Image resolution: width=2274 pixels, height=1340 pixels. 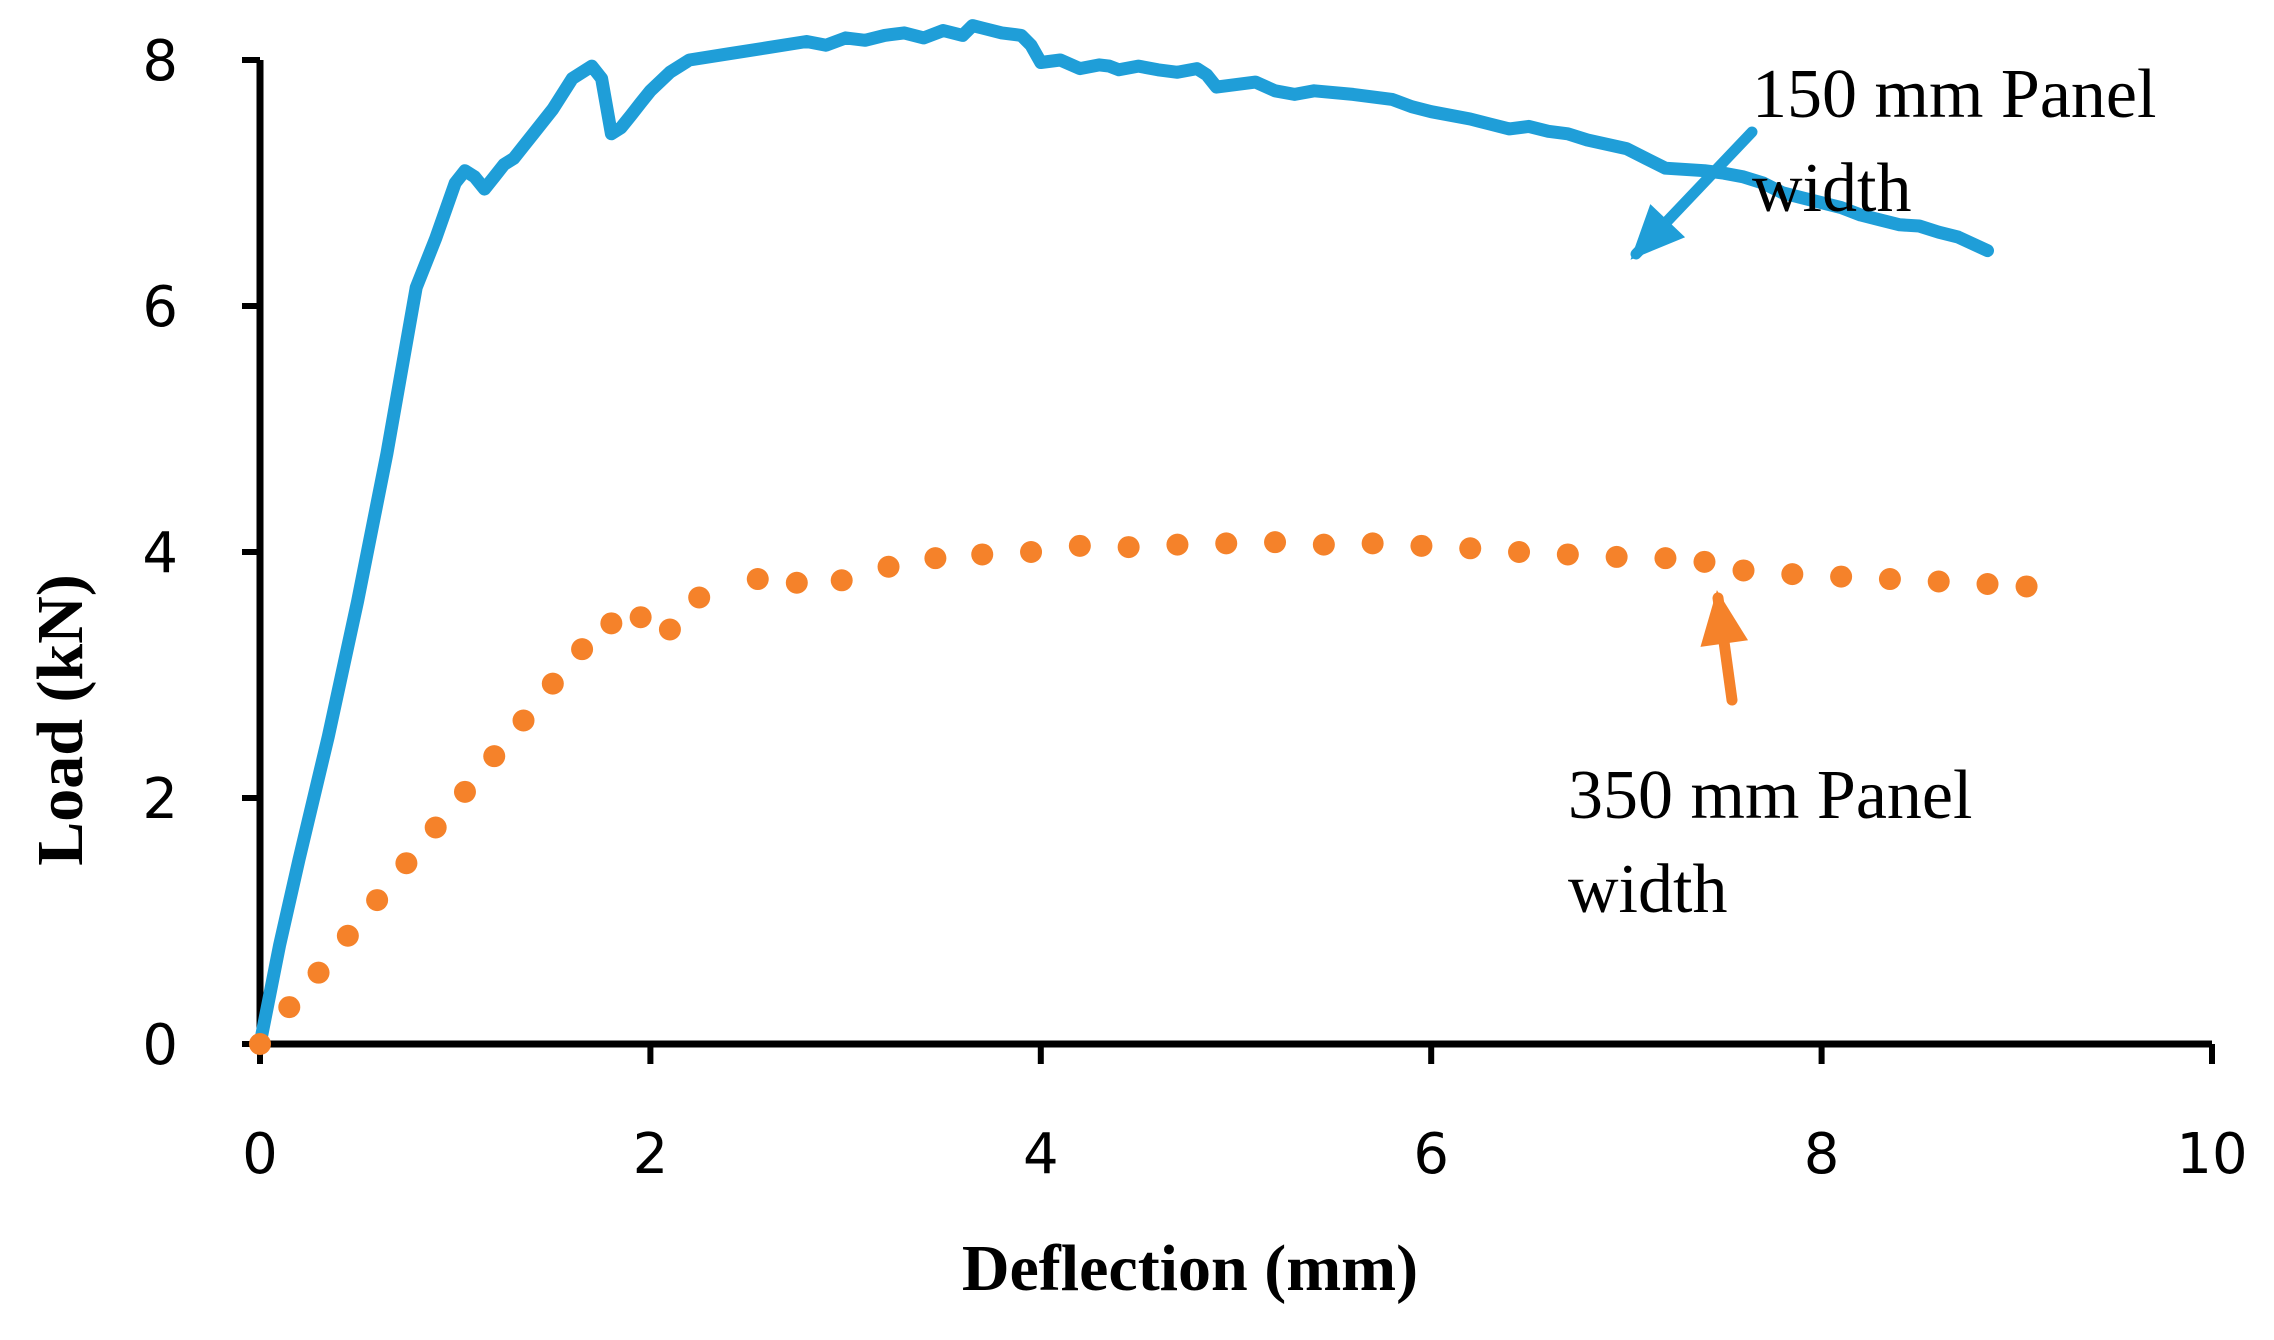 What do you see at coordinates (1647, 889) in the screenshot?
I see `annotation-350mm-line2: width` at bounding box center [1647, 889].